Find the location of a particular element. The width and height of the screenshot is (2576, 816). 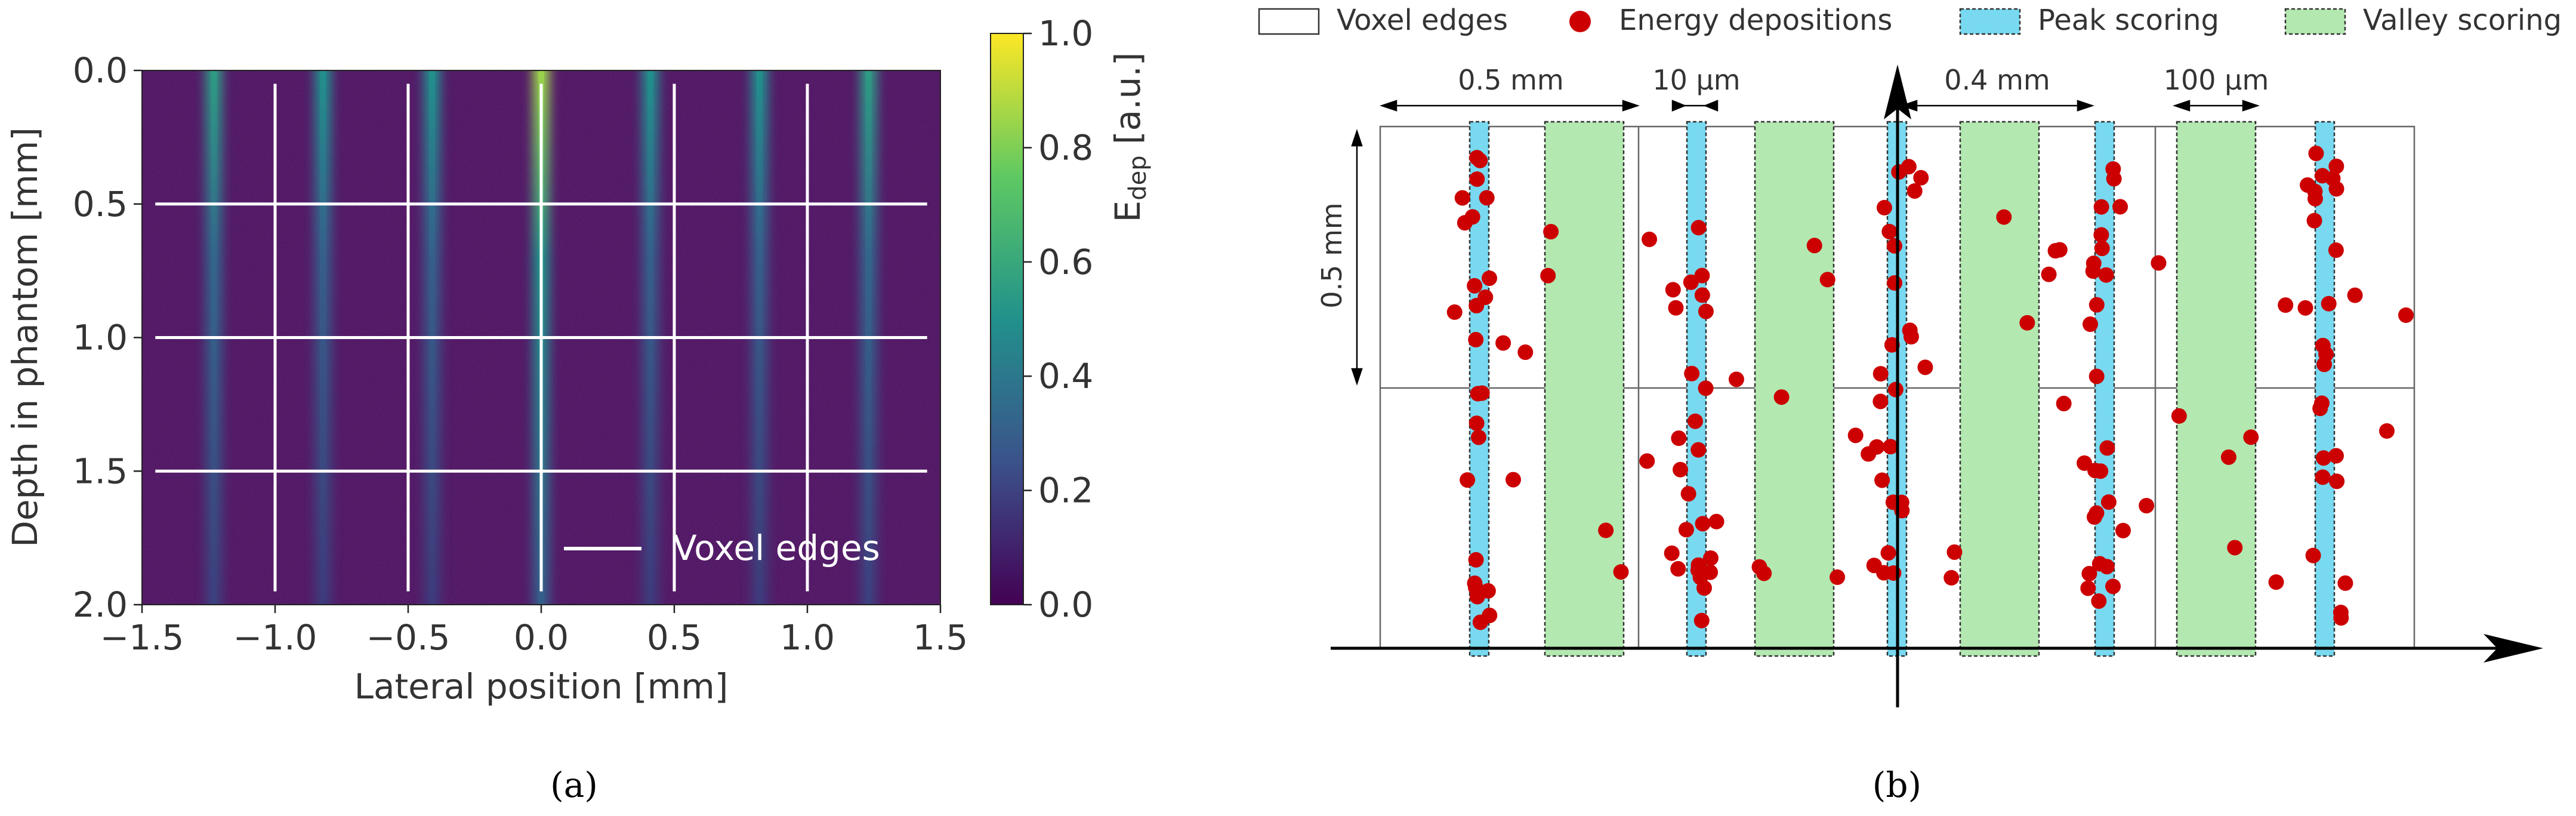

colorbar-tick-label: 0.0 is located at coordinates (1066, 604).